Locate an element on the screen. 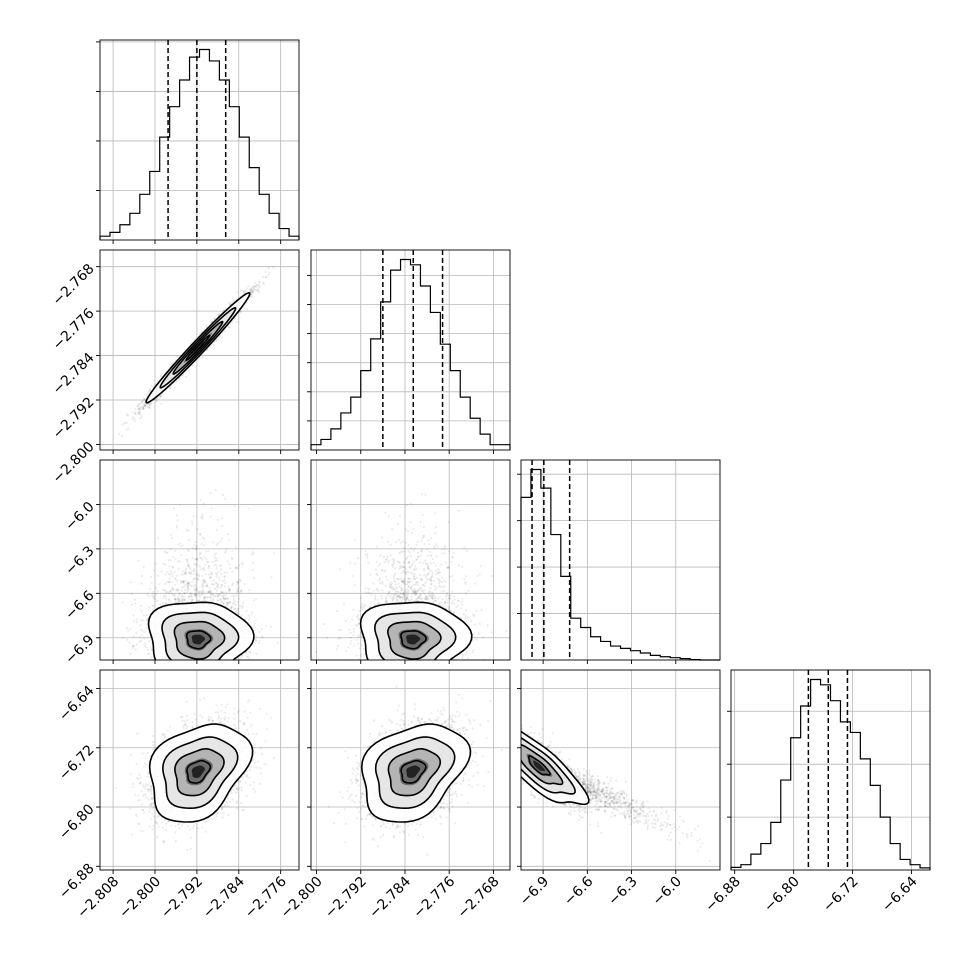 This screenshot has height=970, width=970. contour-line is located at coordinates (198, 347).